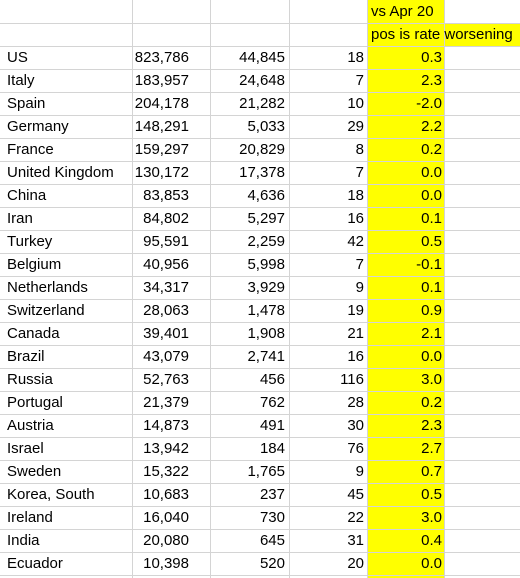 The width and height of the screenshot is (520, 578). Describe the element at coordinates (429, 264) in the screenshot. I see `rate-change-cell: -0.1` at that location.